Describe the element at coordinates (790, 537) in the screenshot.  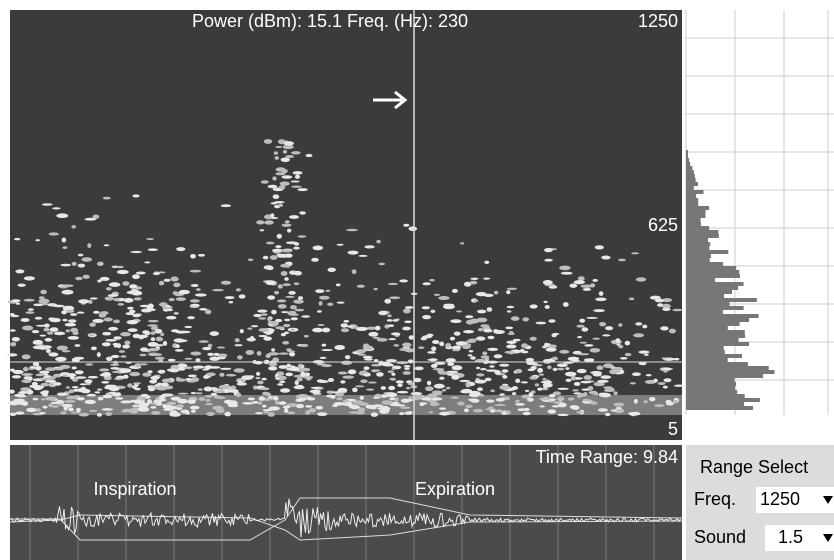
I see `select-value: 1.5` at that location.